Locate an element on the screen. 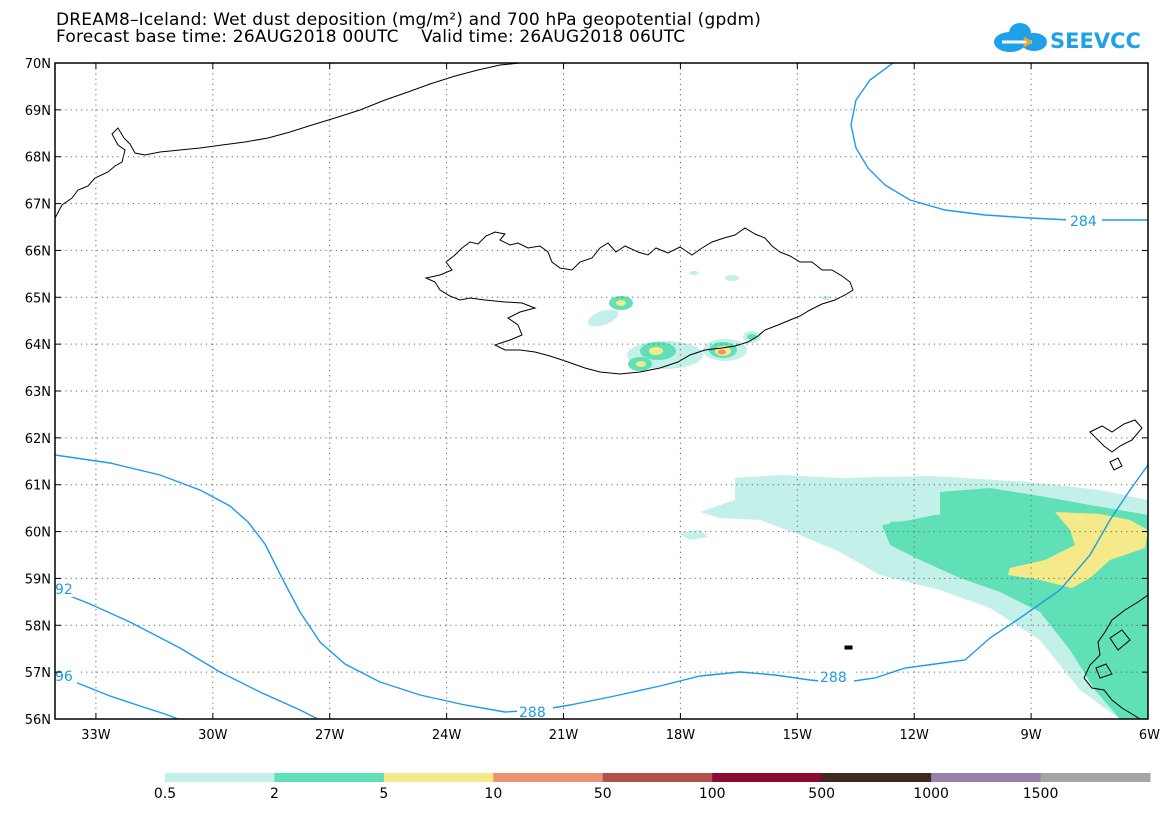  colorbar-label: 100 is located at coordinates (712, 794).